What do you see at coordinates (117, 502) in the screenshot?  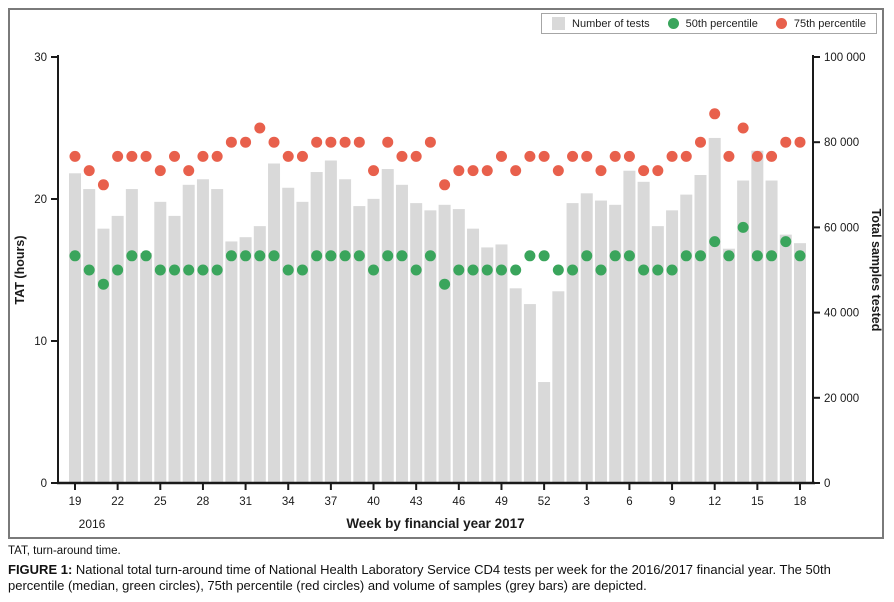 I see `x-axis-tick-label: 22` at bounding box center [117, 502].